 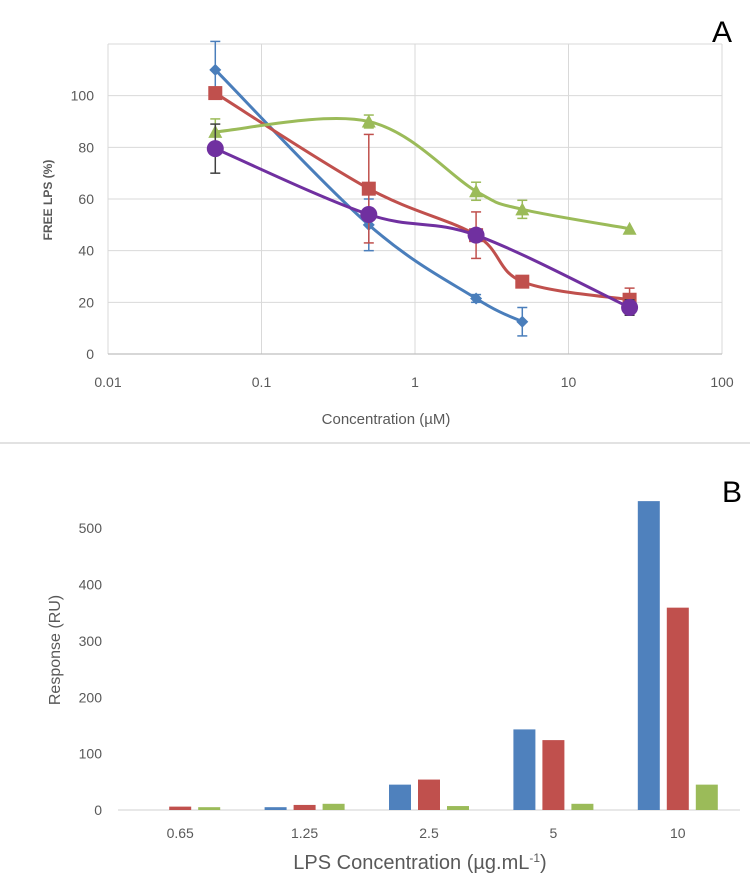 I want to click on panel-a-x-tick-label: 1, so click(x=415, y=382).